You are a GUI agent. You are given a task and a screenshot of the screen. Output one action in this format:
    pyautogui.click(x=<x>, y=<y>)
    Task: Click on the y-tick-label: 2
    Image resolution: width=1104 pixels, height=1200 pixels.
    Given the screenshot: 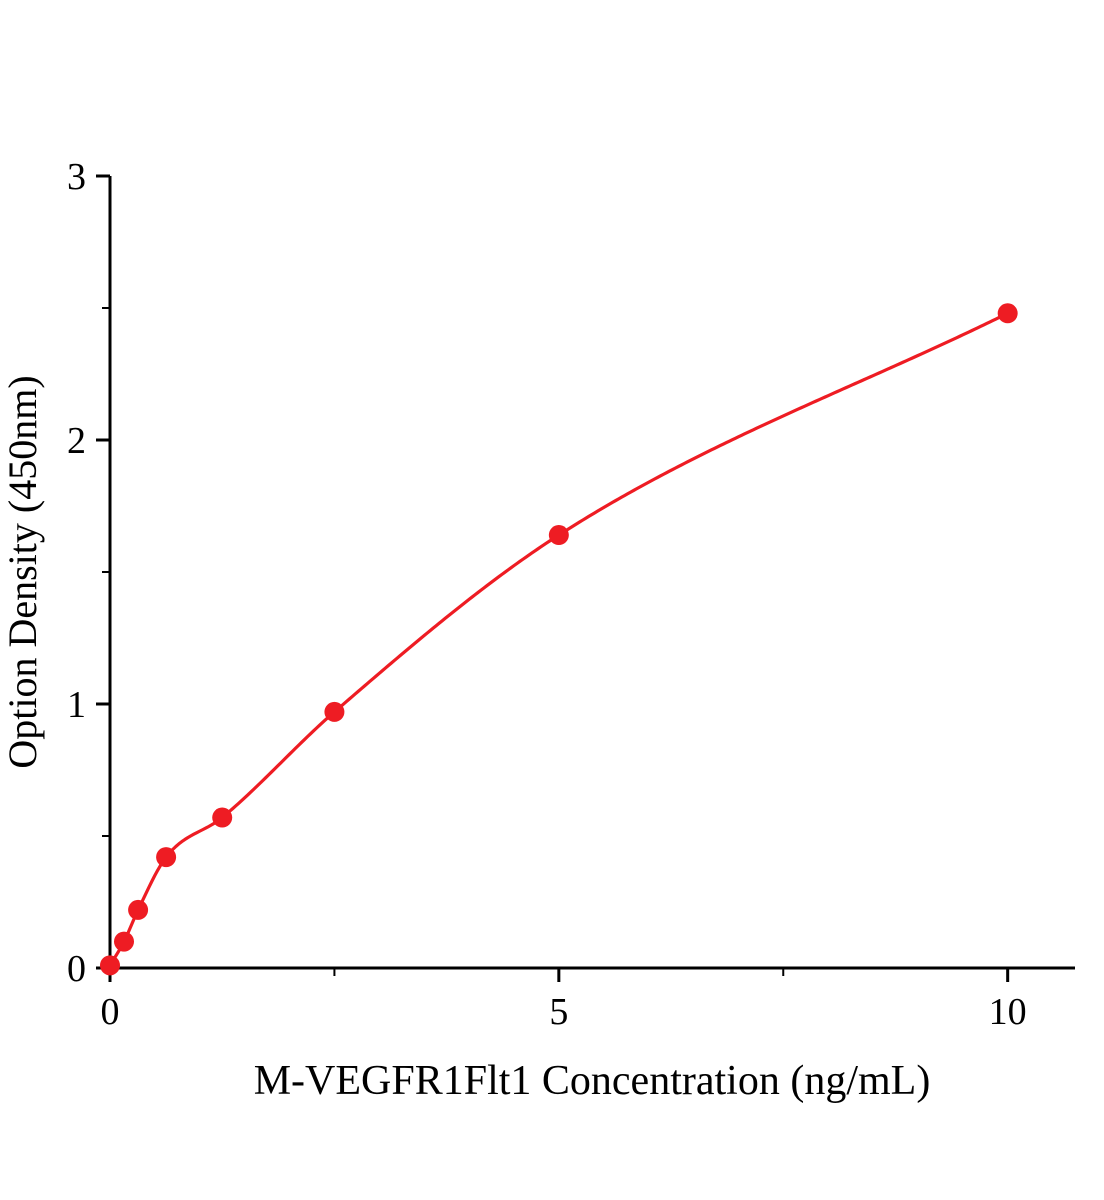 What is the action you would take?
    pyautogui.click(x=76, y=441)
    